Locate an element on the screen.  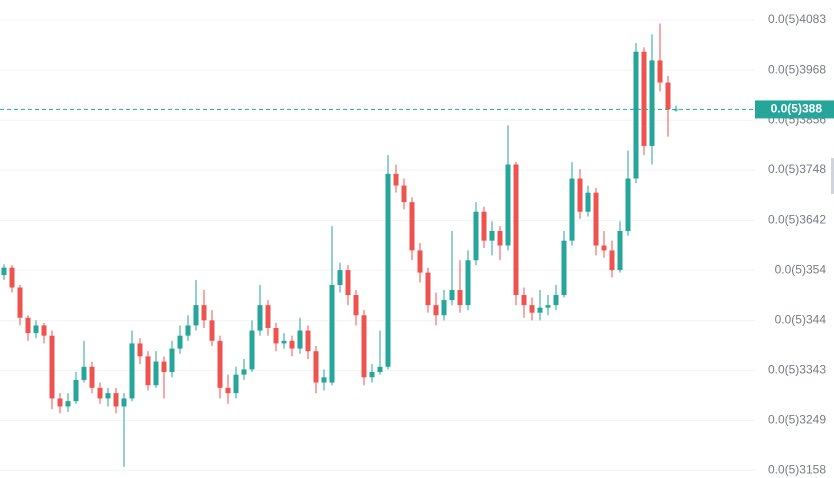
y-tick-label: 0.0(5)3249 is located at coordinates (797, 420).